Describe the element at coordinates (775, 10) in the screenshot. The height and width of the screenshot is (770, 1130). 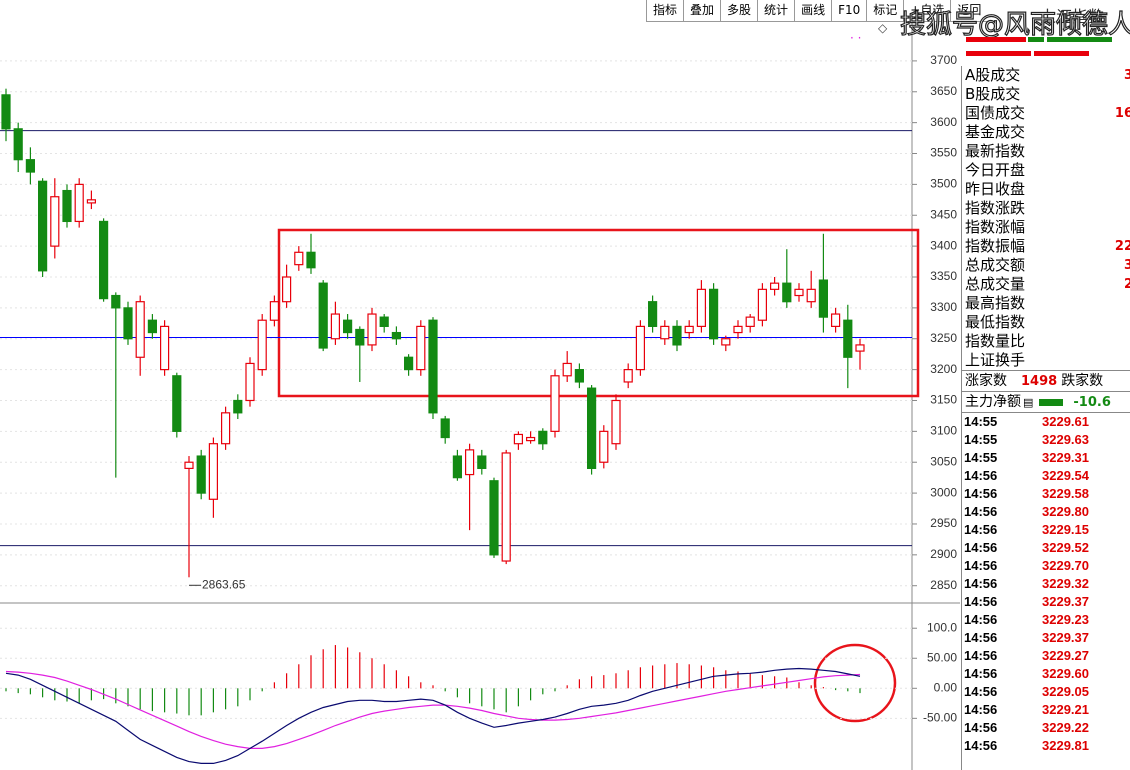
I see `toolbar-button: 统计` at that location.